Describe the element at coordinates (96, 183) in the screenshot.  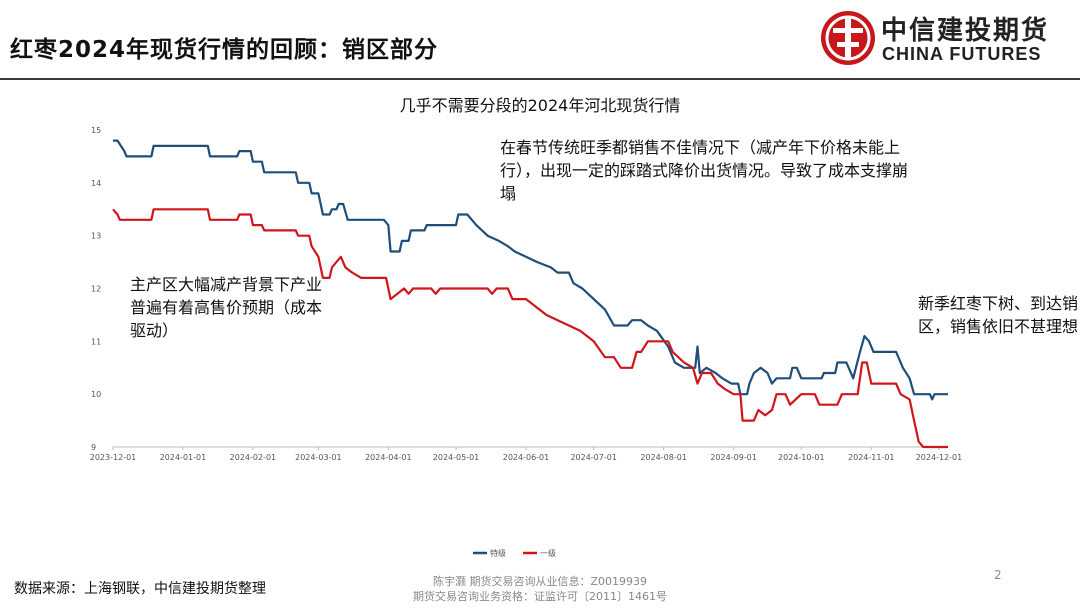
I see `y-tick-label: 14` at that location.